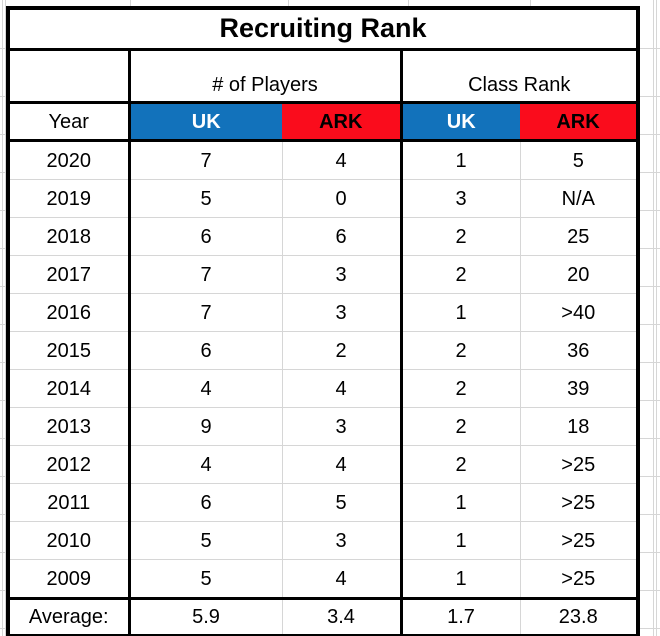  I want to click on average-value-cell: 1.7, so click(461, 616).